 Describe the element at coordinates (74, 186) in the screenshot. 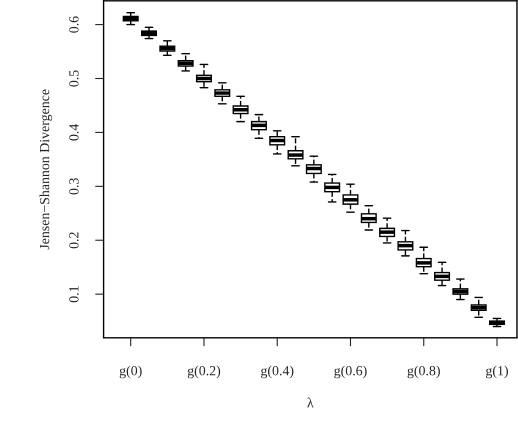

I see `y-tick-label: 0.3` at that location.